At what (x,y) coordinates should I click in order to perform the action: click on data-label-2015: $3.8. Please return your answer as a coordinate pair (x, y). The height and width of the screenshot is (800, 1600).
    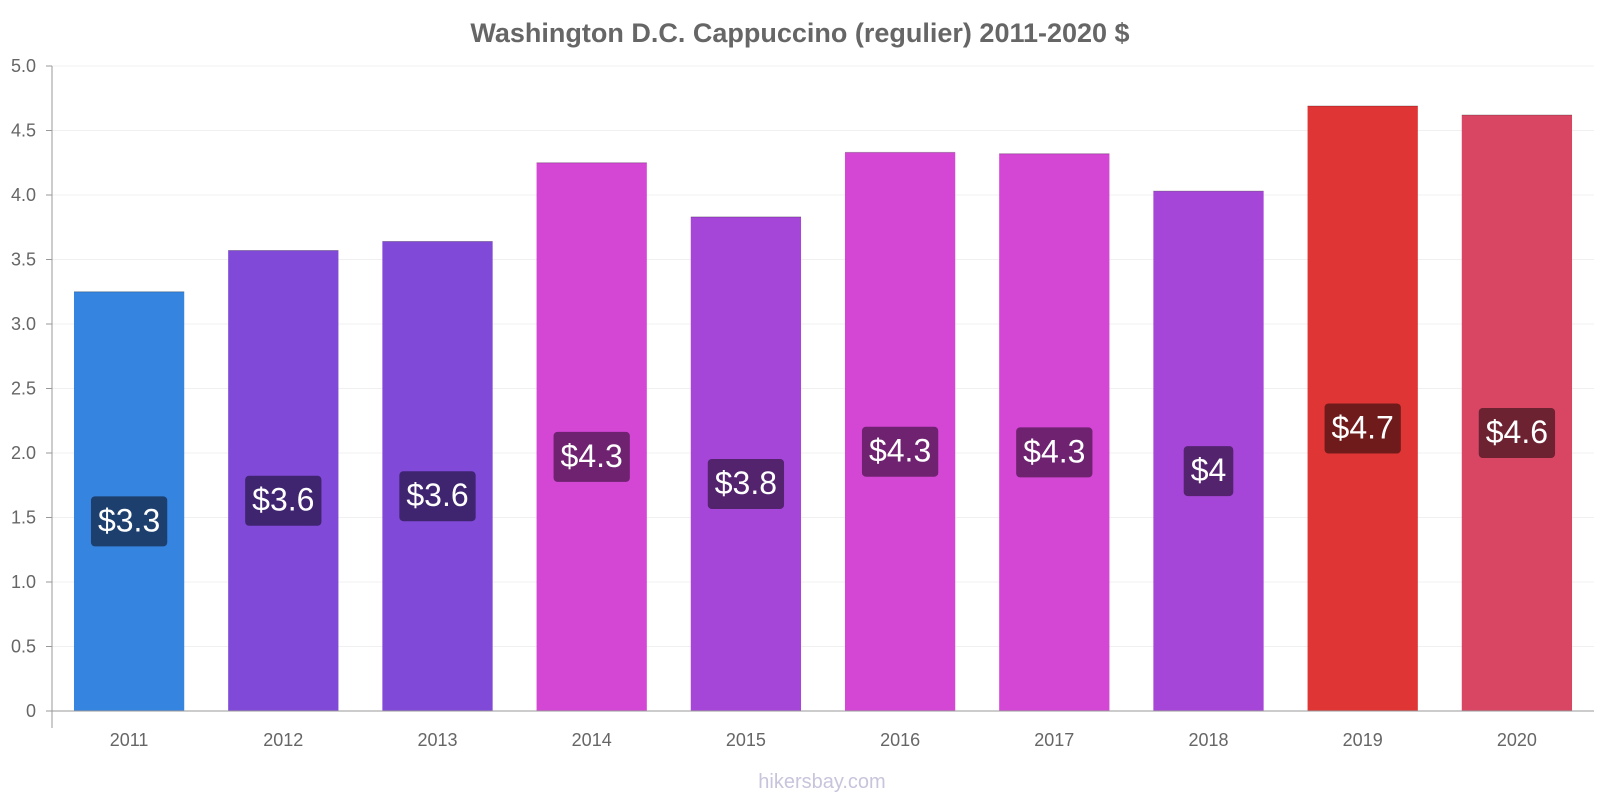
    Looking at the image, I should click on (746, 483).